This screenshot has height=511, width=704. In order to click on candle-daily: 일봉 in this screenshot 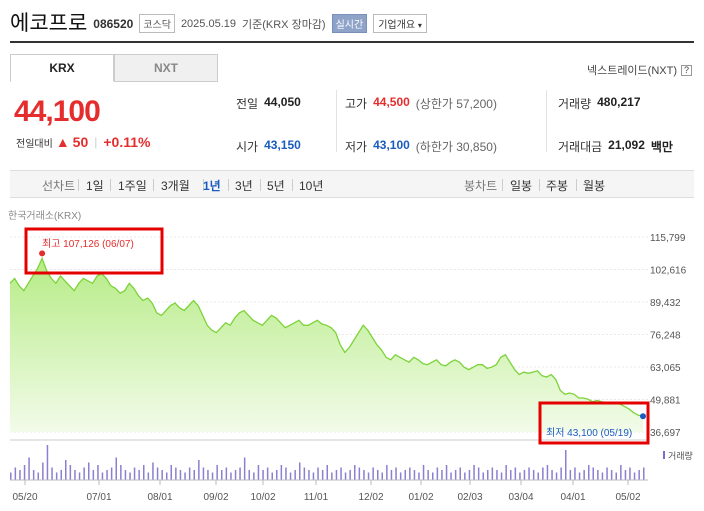, I will do `click(521, 186)`.